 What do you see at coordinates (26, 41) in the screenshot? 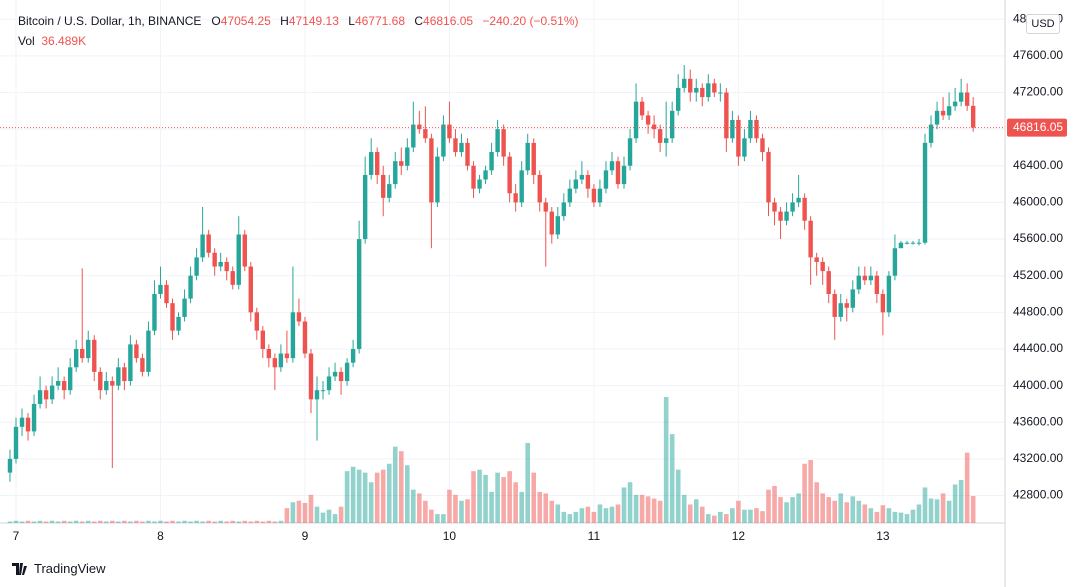
I see `vol-label: Vol` at bounding box center [26, 41].